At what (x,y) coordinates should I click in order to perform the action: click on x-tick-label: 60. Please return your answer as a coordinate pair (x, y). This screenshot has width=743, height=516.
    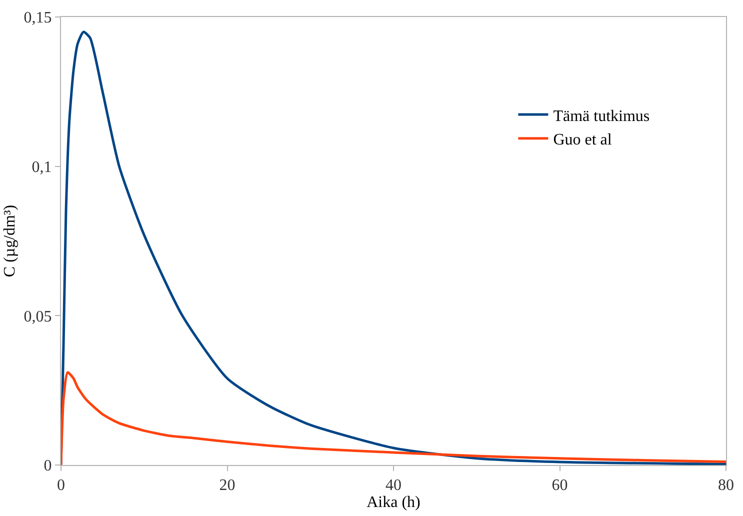
    Looking at the image, I should click on (560, 485).